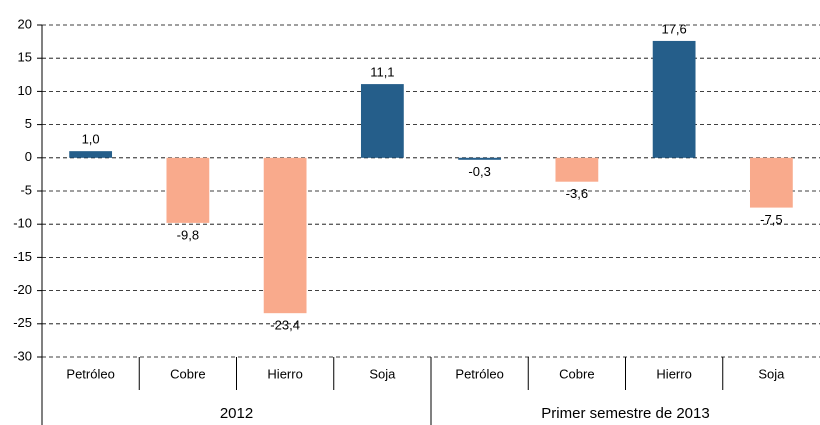  Describe the element at coordinates (577, 193) in the screenshot. I see `value-label: -3,6` at that location.